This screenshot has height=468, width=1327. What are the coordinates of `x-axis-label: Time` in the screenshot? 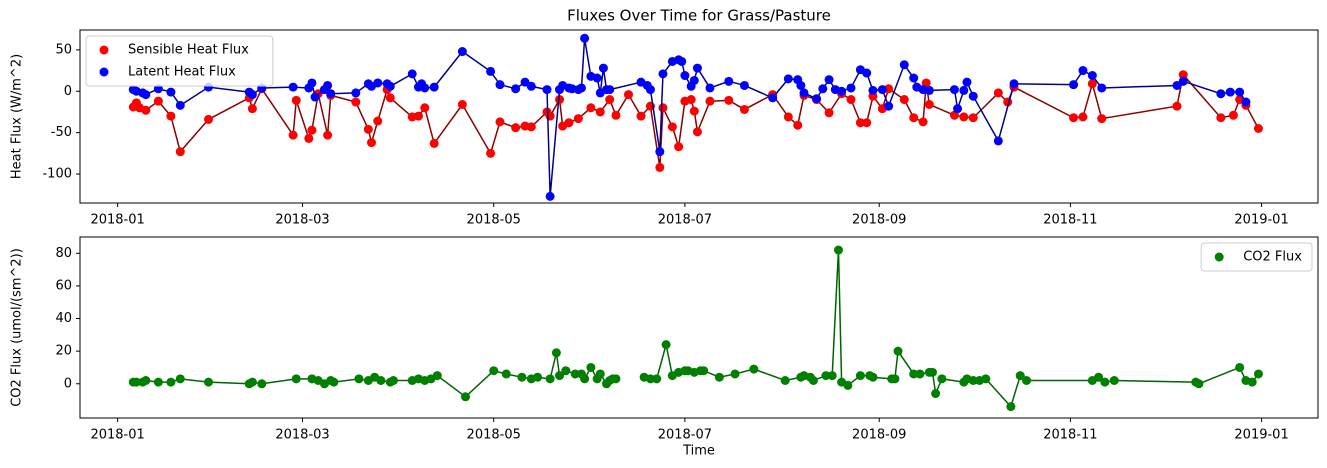 It's located at (698, 451).